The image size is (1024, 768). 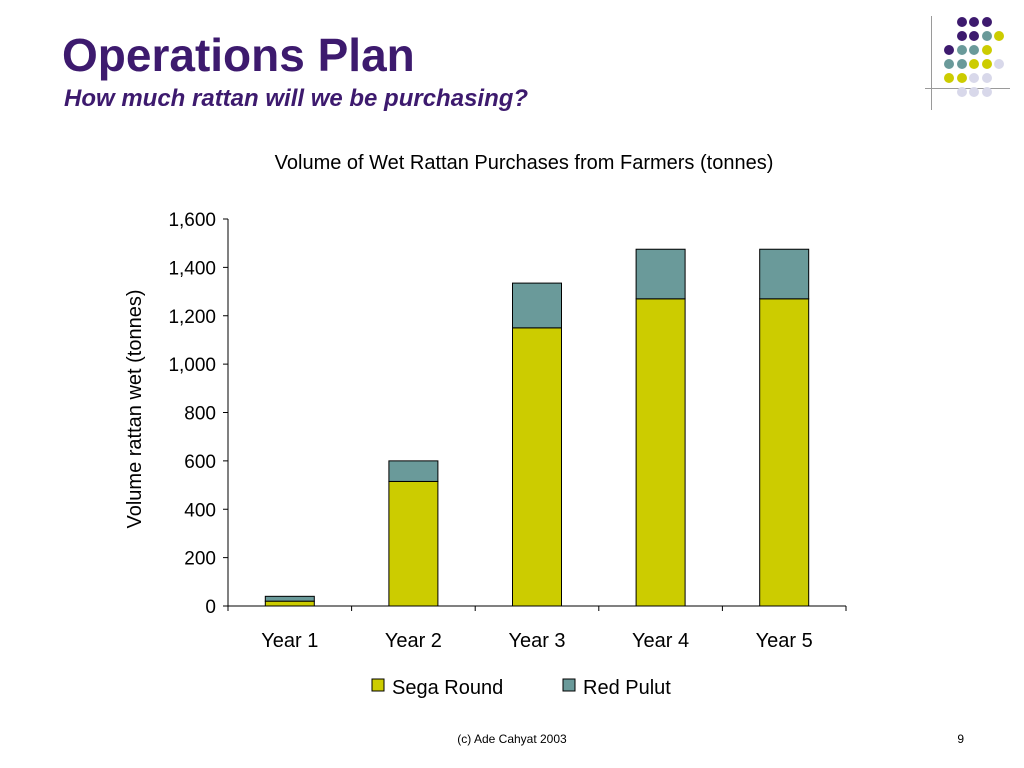 I want to click on page-number: 9, so click(x=960, y=739).